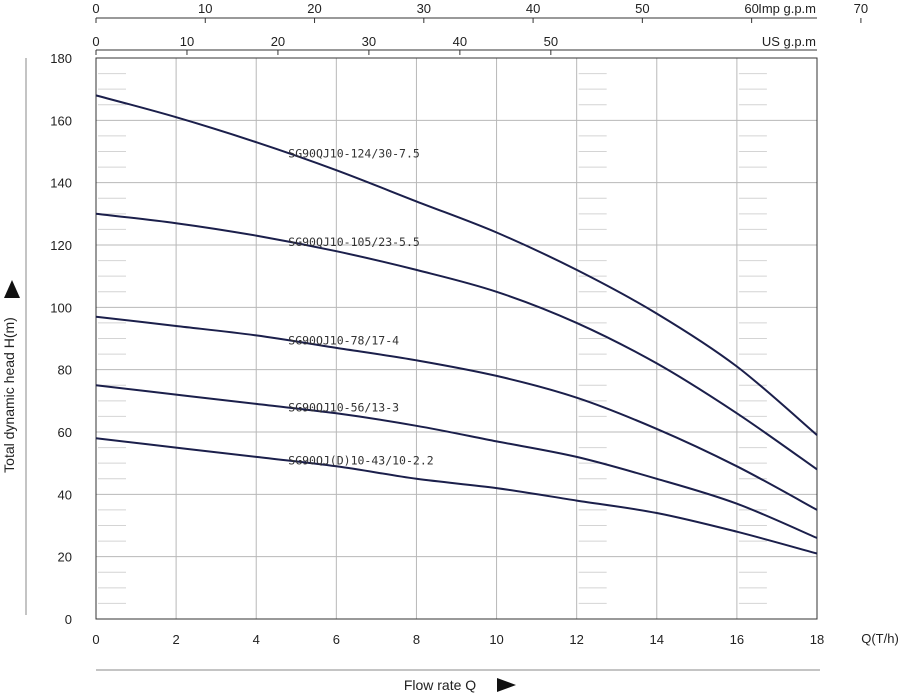  I want to click on top-axis-unit-label: US g.p.m, so click(789, 41).